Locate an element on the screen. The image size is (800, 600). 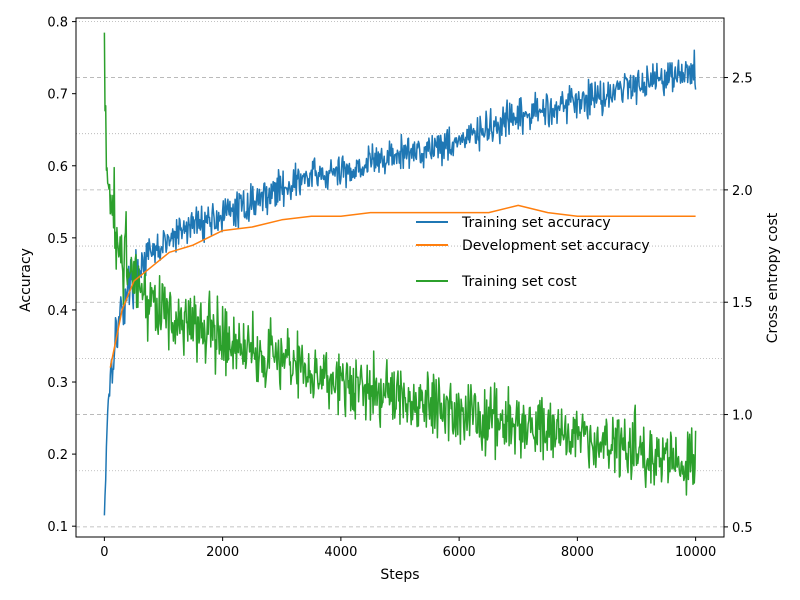
y-left-tick-label: 0.4 is located at coordinates (57, 311).